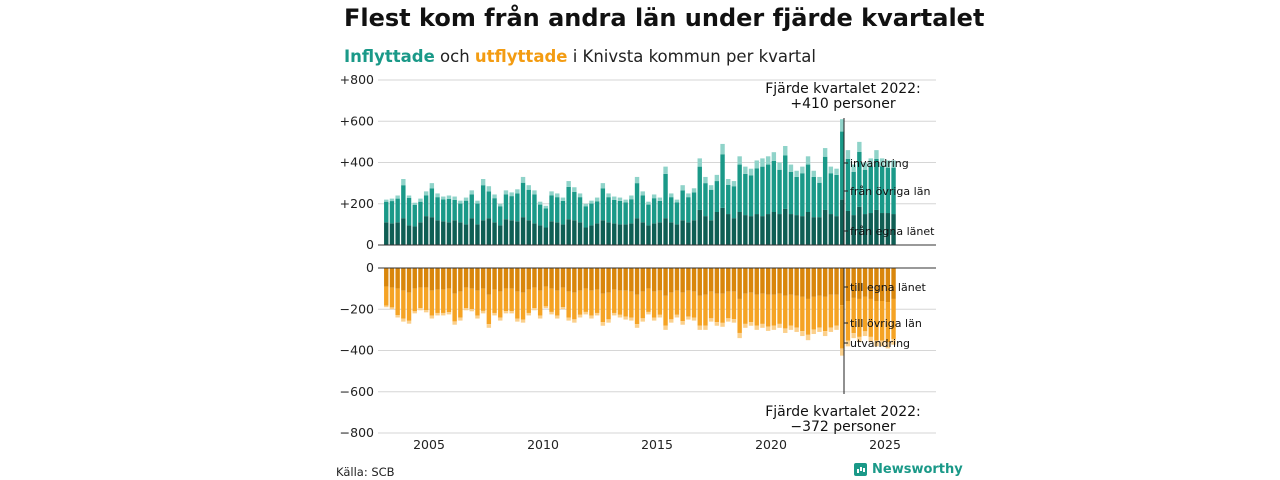  What do you see at coordinates (843, 412) in the screenshot?
I see `annotation-out-line1: Fjärde kvartalet 2022:` at bounding box center [843, 412].